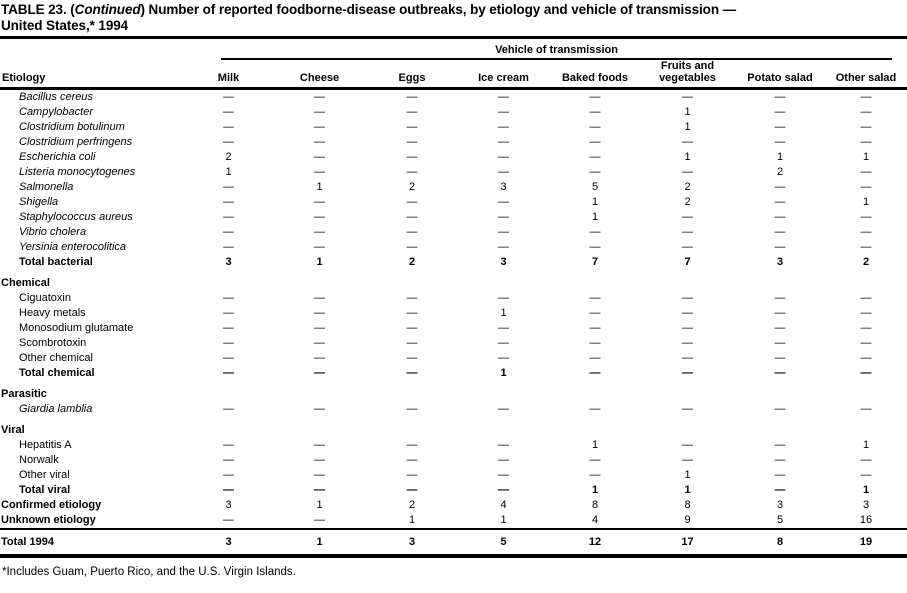  What do you see at coordinates (866, 543) in the screenshot?
I see `value-cell: 19` at bounding box center [866, 543].